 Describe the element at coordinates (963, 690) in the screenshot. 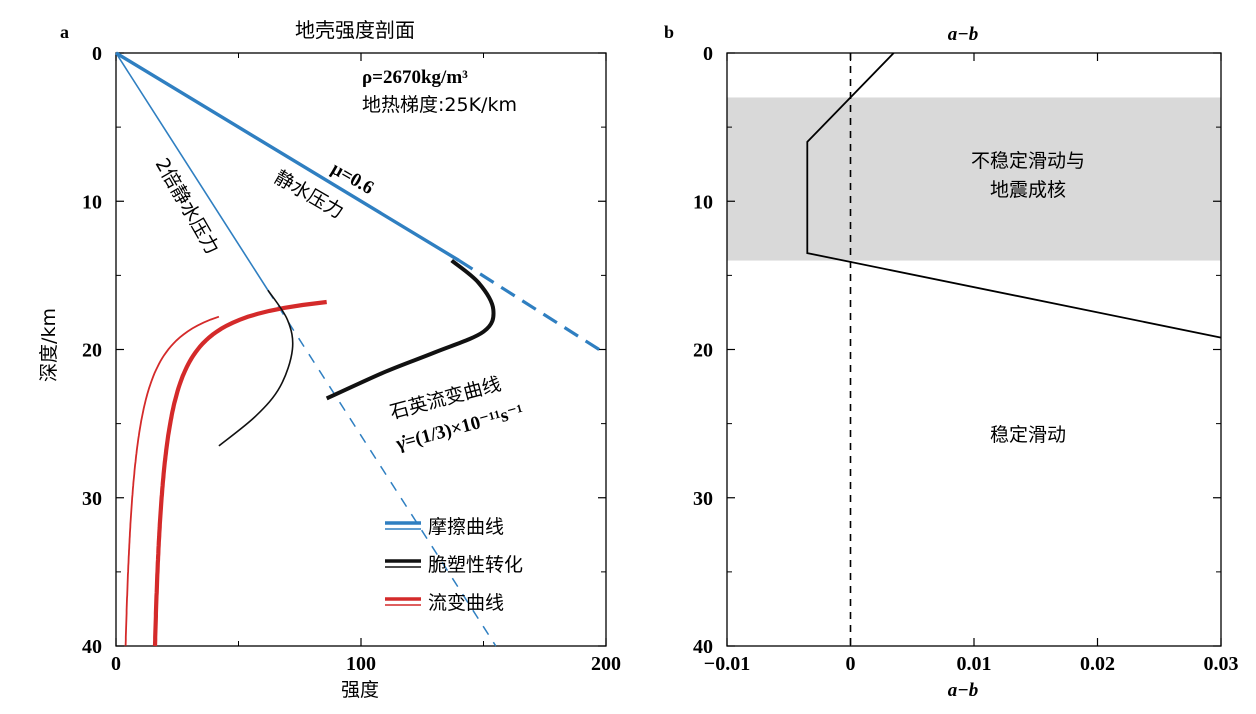

I see `panel-b-xlabel: a−b` at that location.